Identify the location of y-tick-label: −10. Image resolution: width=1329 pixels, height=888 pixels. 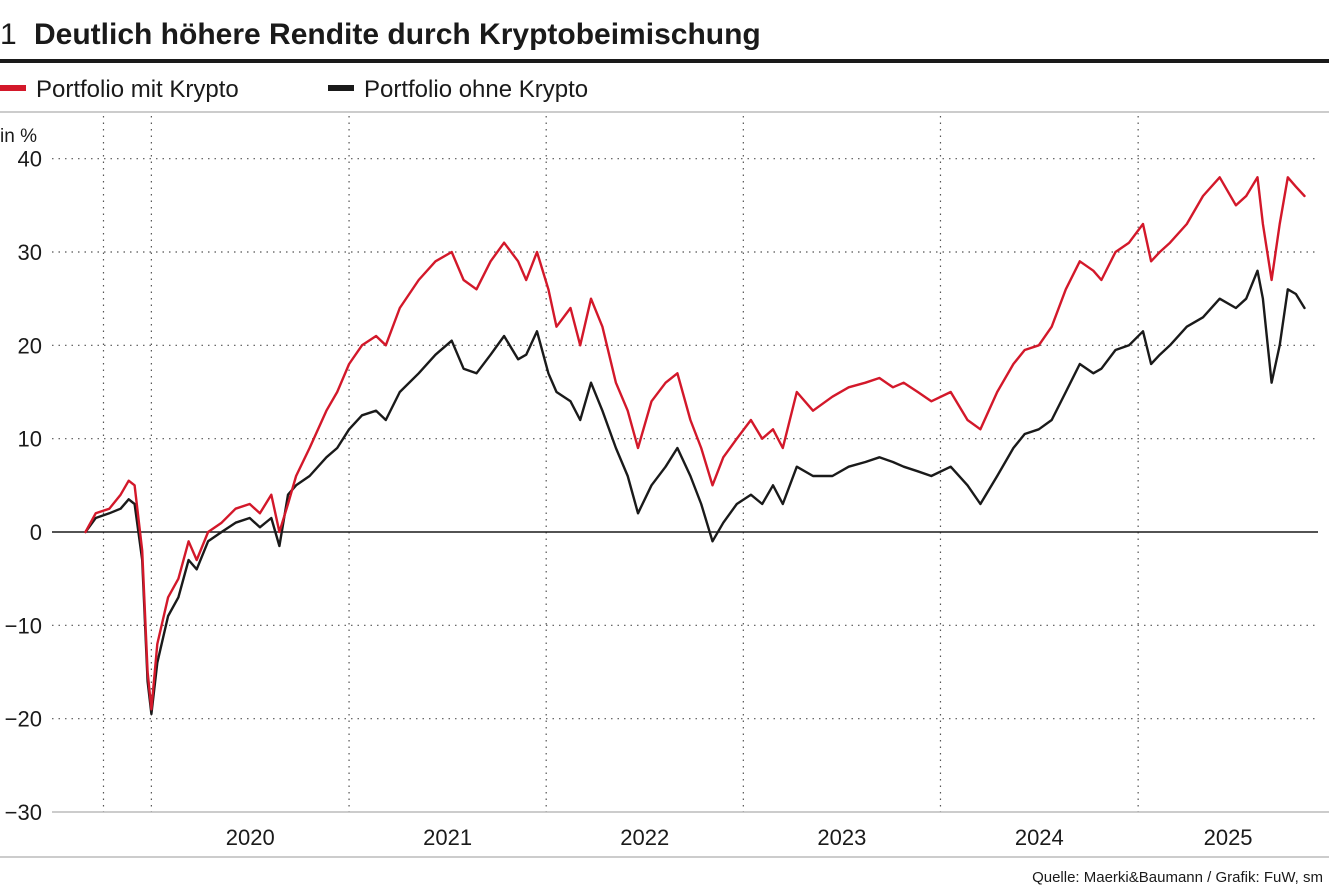
(23, 625).